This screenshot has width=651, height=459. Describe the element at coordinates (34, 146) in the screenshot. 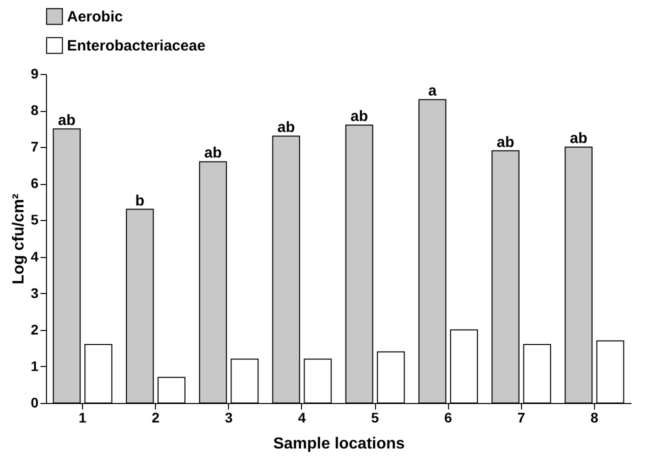

I see `y-tick-label: 7` at that location.